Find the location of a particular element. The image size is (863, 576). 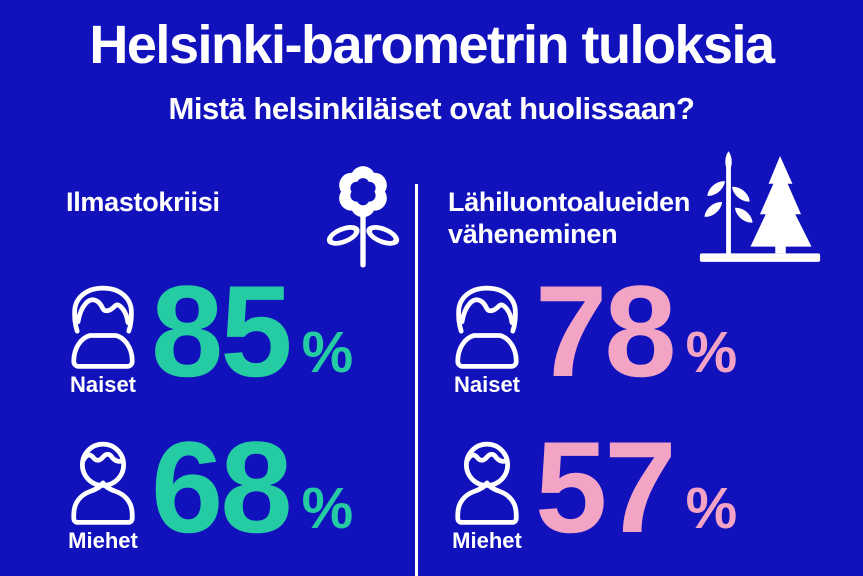

stat-value: 57 is located at coordinates (606, 487).